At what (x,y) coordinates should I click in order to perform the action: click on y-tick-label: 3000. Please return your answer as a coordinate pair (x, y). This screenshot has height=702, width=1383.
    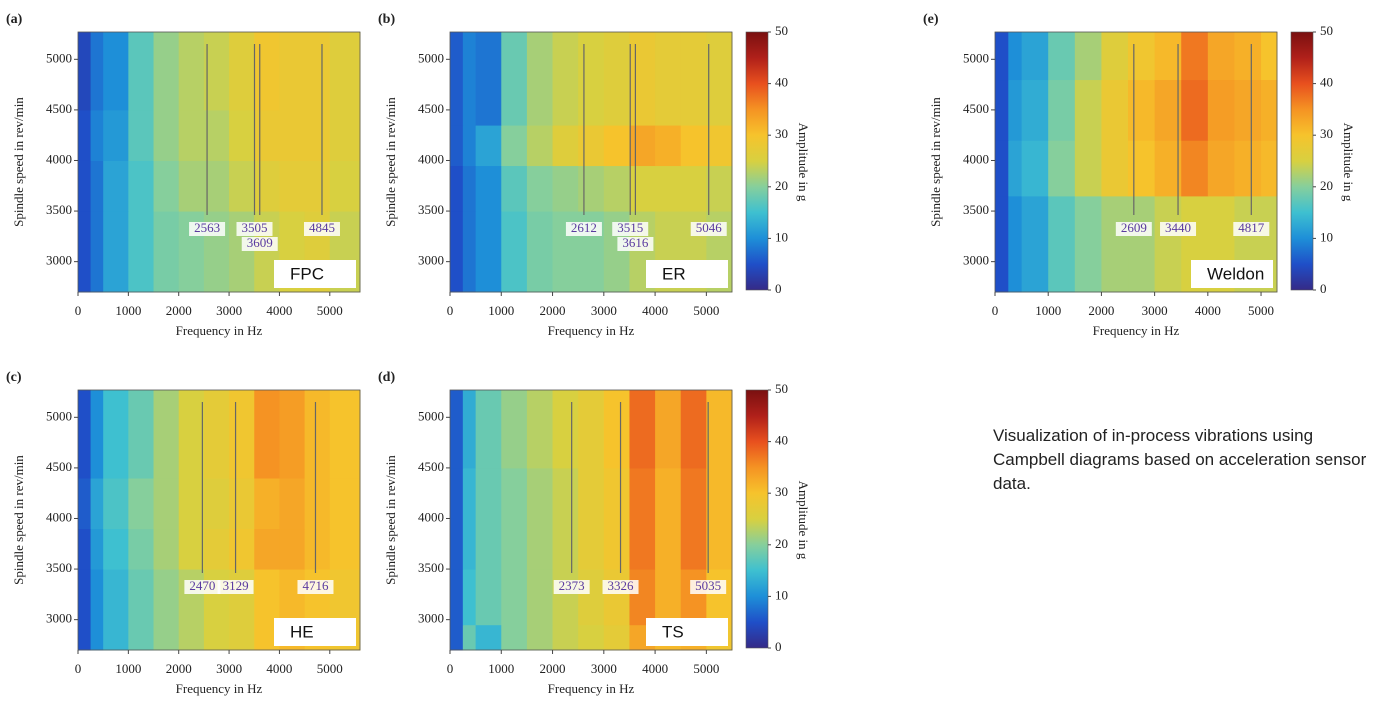
    Looking at the image, I should click on (59, 618).